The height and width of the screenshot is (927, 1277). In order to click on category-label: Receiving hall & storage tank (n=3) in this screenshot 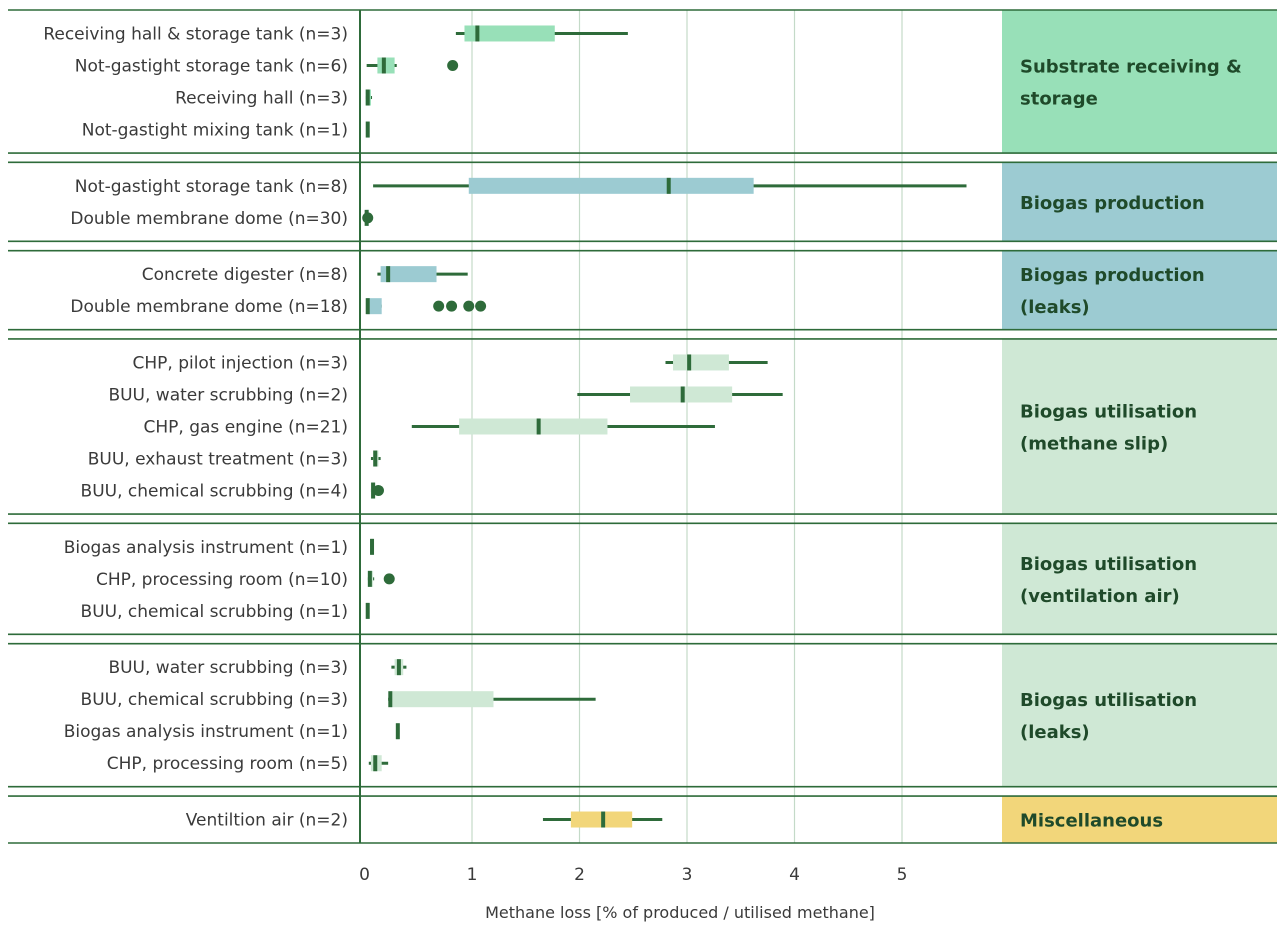, I will do `click(195, 34)`.